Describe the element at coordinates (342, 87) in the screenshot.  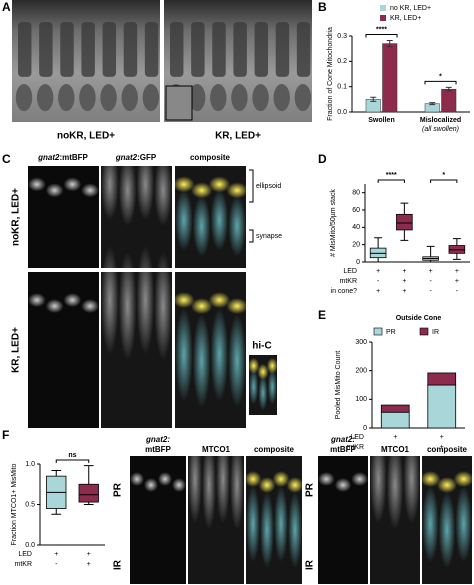
I see `y-tick-label: 0.1` at that location.